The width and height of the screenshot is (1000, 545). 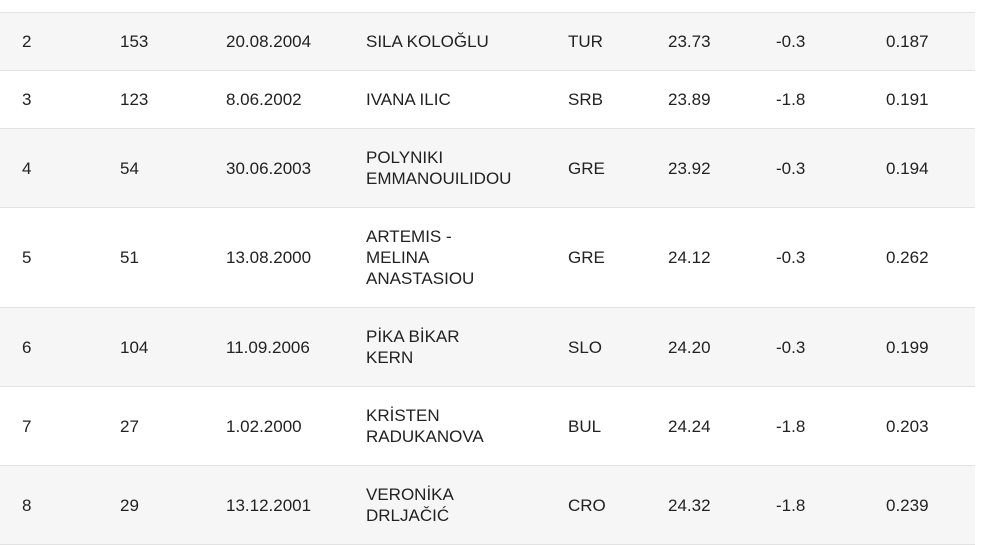 What do you see at coordinates (173, 100) in the screenshot?
I see `cell: 123` at bounding box center [173, 100].